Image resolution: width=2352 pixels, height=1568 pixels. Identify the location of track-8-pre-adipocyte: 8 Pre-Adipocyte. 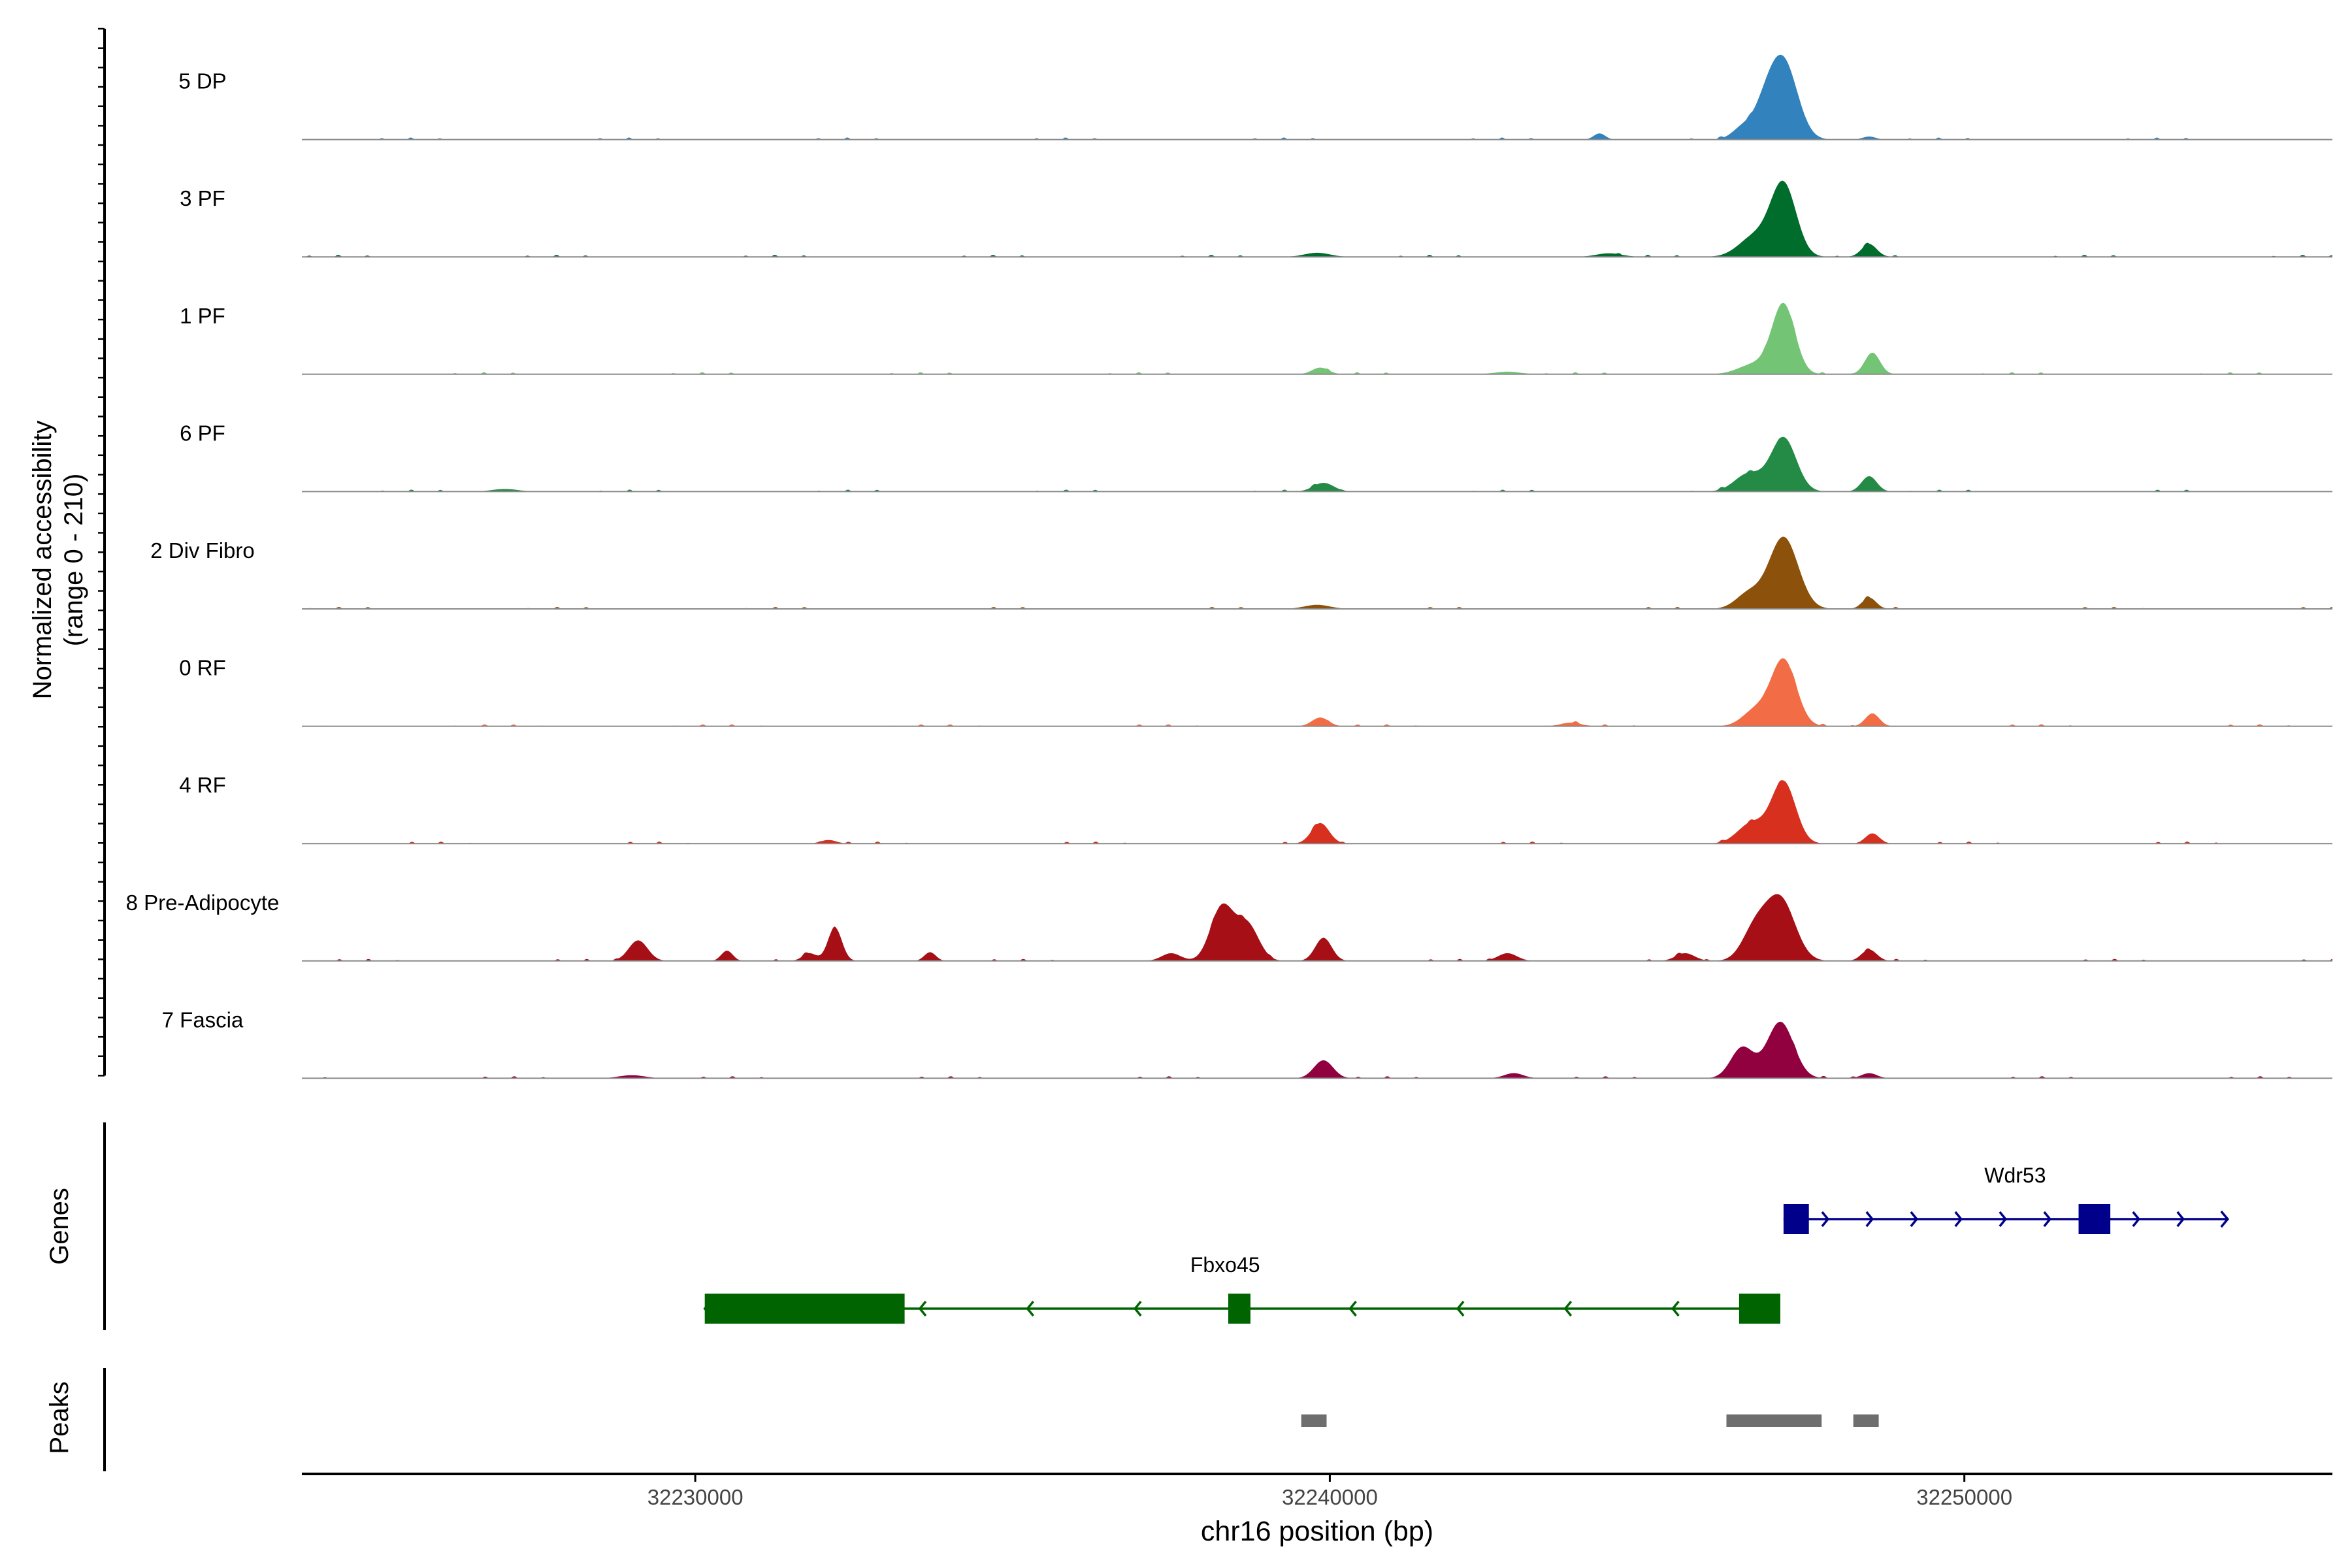
(1229, 926).